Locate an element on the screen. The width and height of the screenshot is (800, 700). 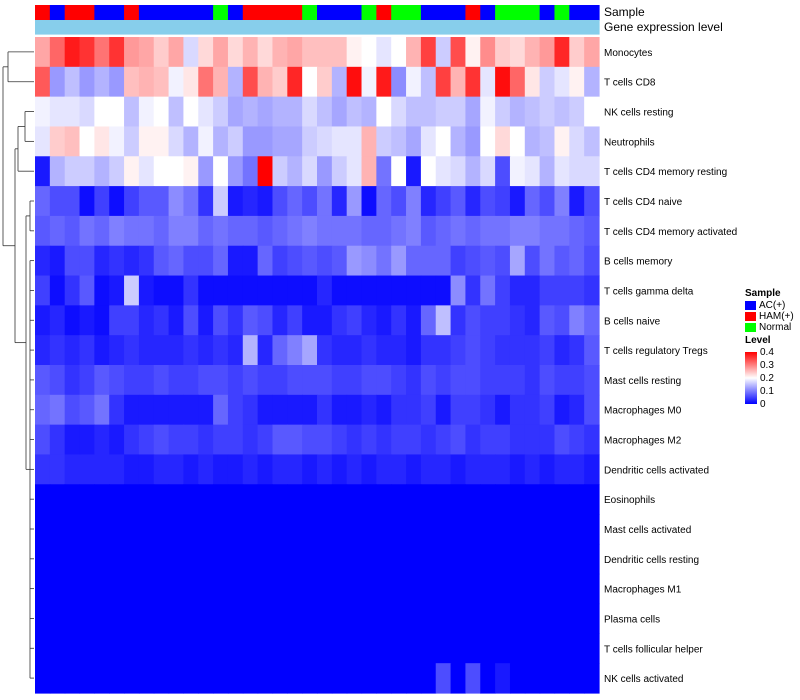
row-label: B cells memory is located at coordinates (638, 262).